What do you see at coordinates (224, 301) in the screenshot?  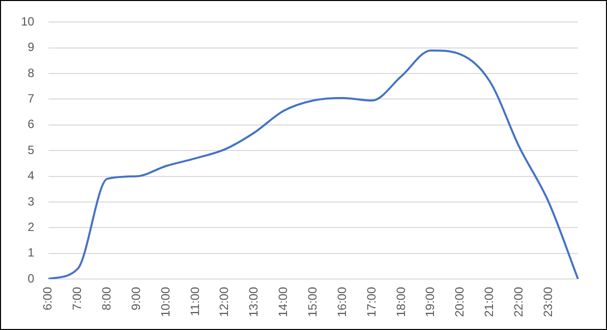 I see `x-tick-label: 12:00` at bounding box center [224, 301].